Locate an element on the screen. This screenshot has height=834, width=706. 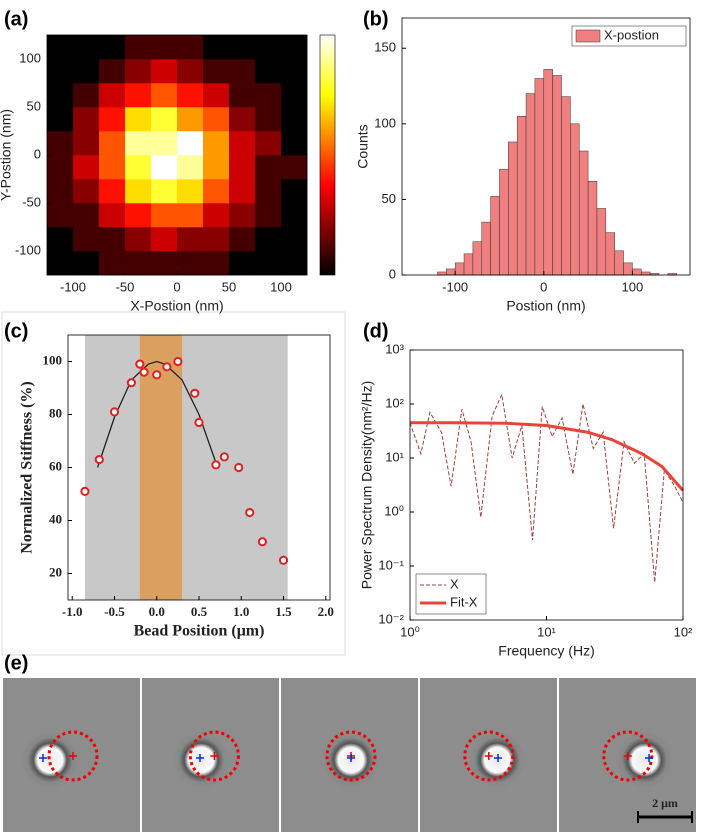
x-tick-label: 0 is located at coordinates (543, 286).